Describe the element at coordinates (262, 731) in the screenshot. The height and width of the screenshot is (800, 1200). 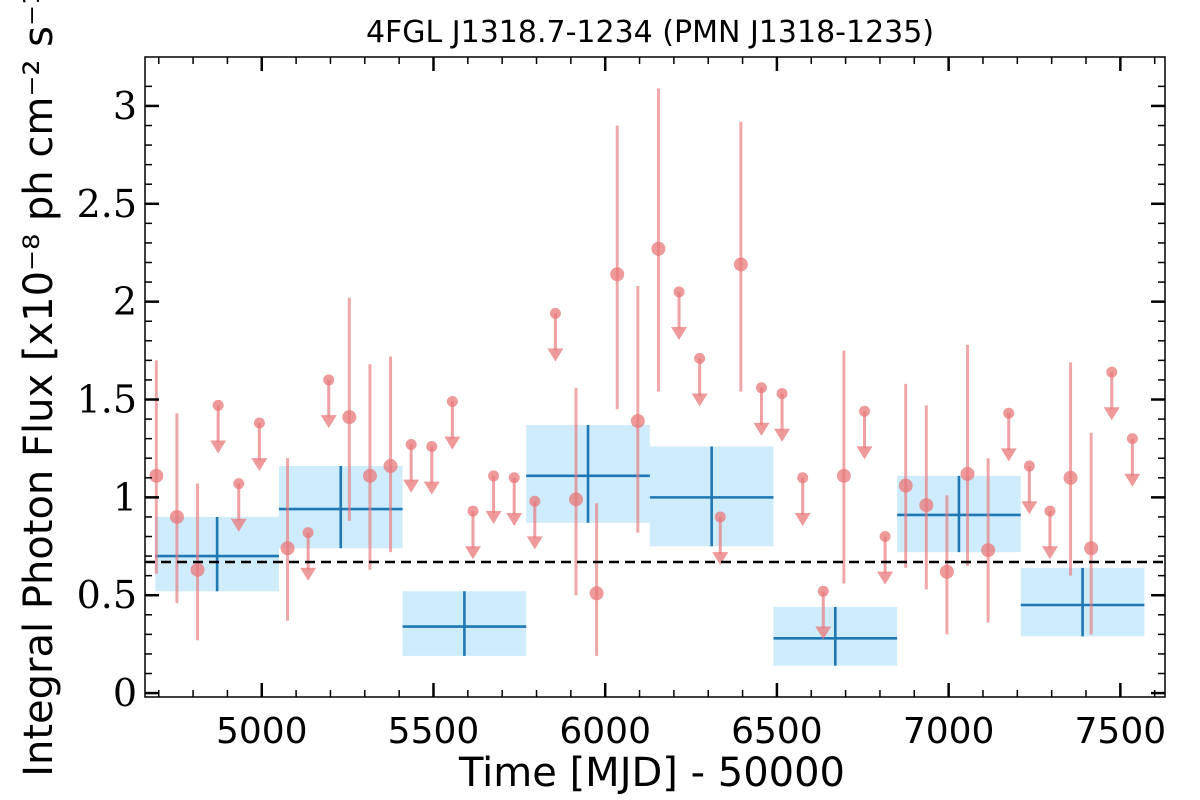
I see `x-tick-label: 5000` at that location.